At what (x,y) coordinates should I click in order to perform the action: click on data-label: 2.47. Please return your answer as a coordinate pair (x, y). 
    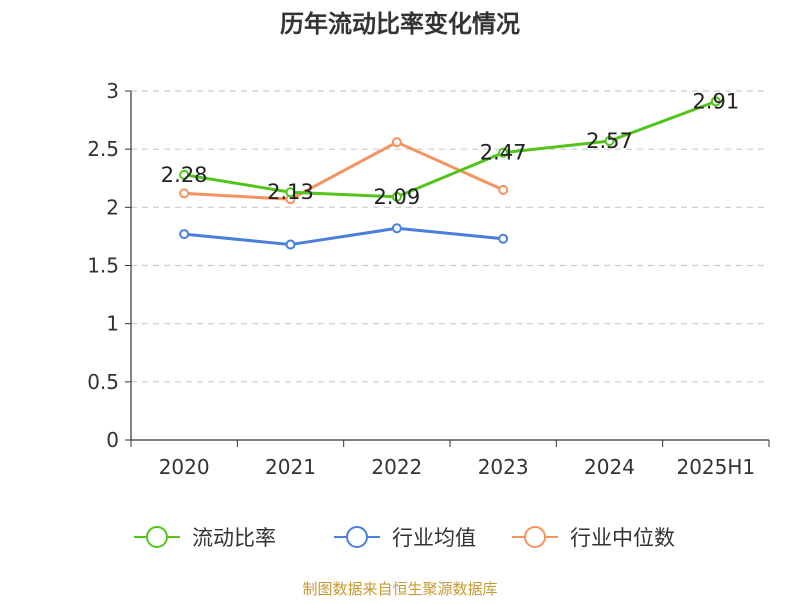
    Looking at the image, I should click on (503, 153).